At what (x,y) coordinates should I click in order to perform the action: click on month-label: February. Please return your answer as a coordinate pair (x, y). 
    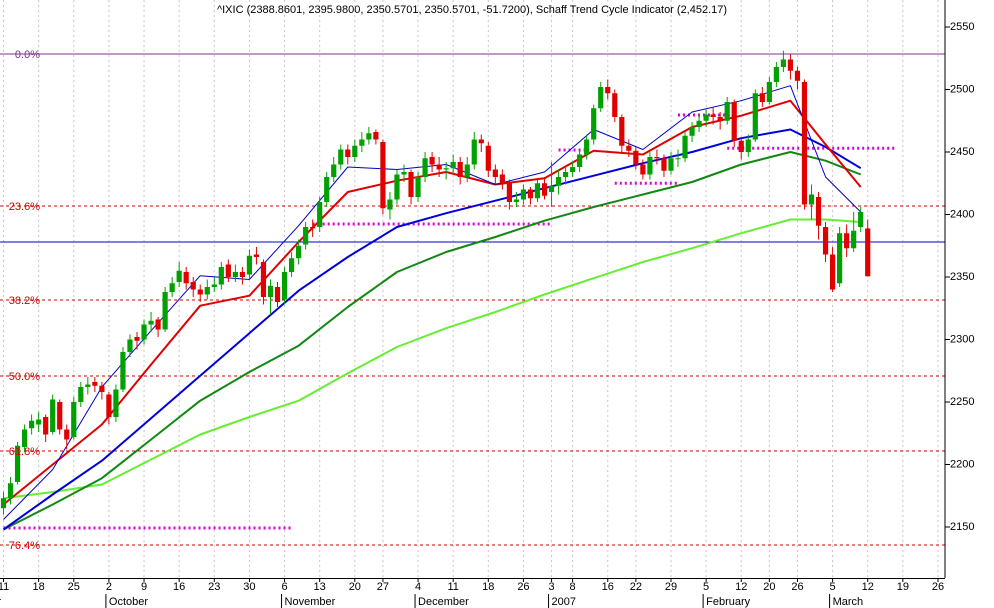
    Looking at the image, I should click on (728, 602).